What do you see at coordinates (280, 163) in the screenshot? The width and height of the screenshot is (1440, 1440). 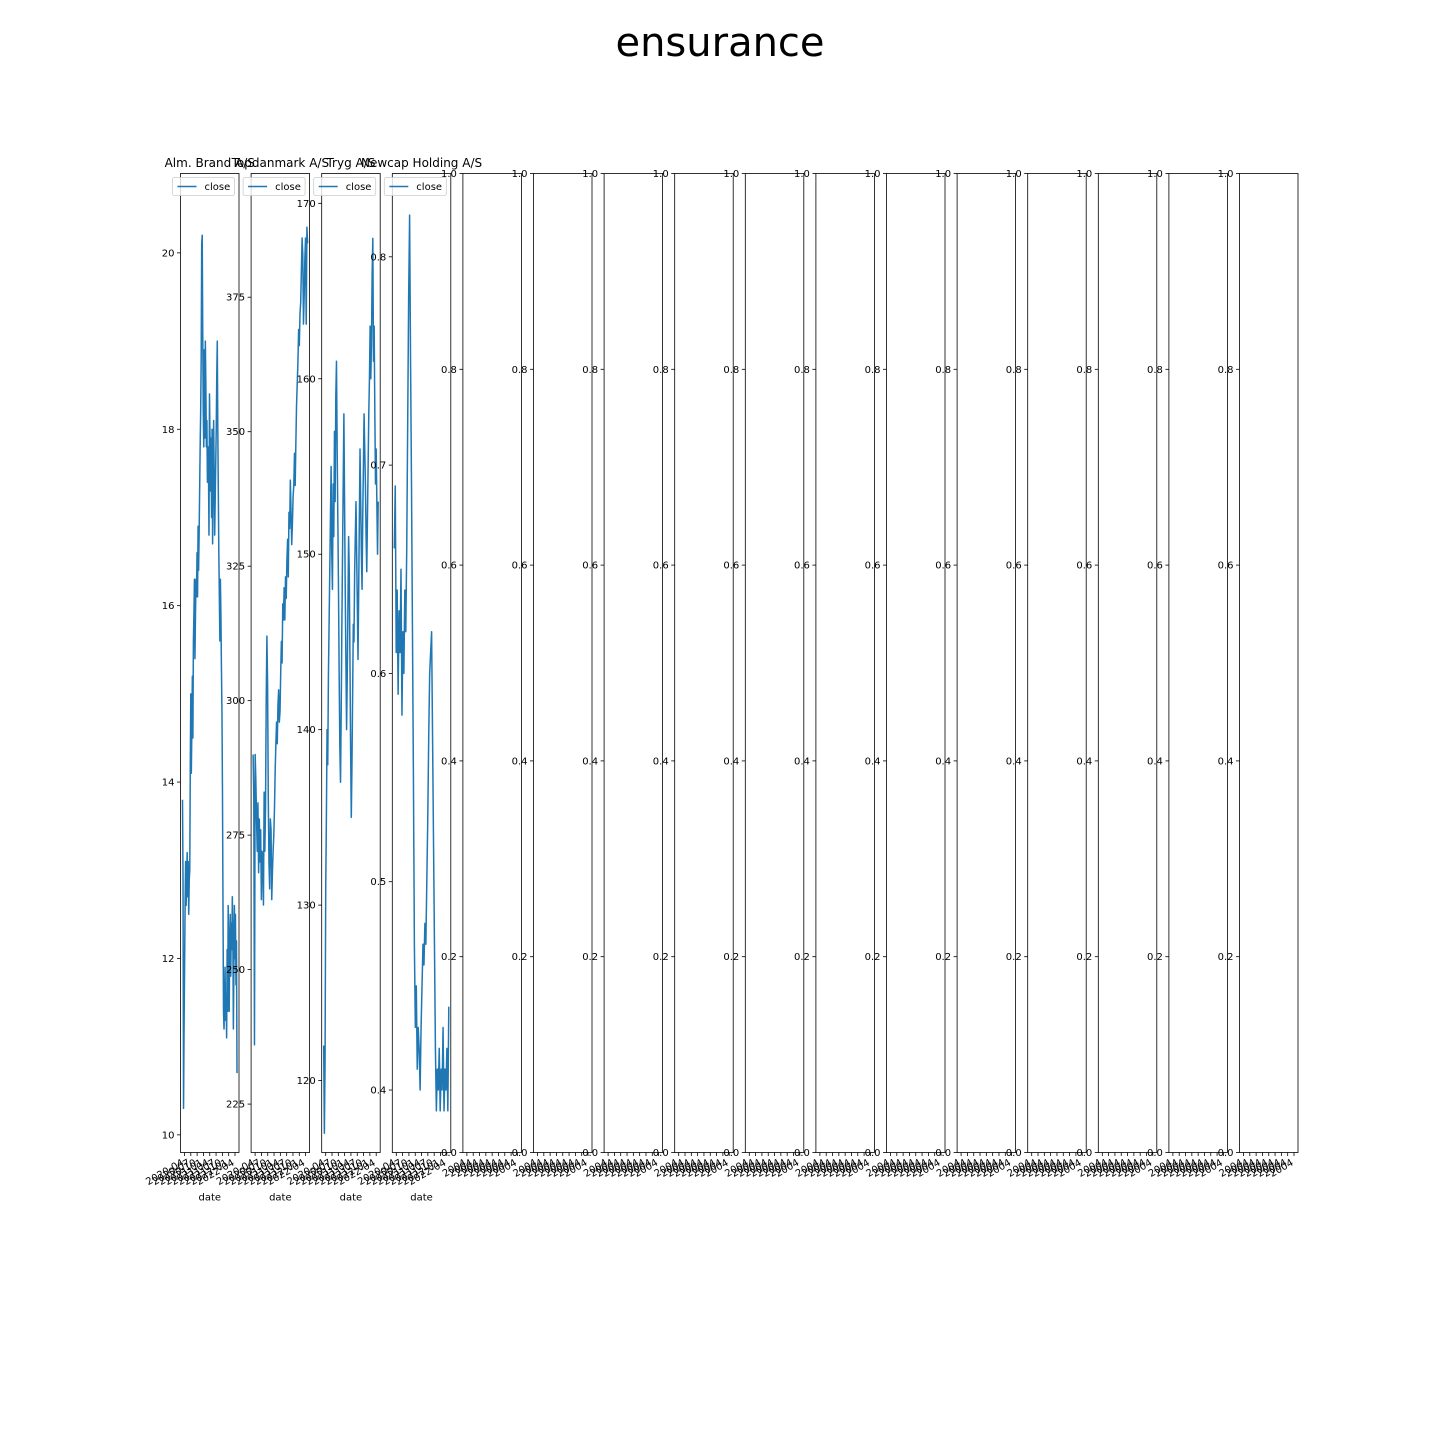 I see `subplot-title: Topdanmark A/S` at bounding box center [280, 163].